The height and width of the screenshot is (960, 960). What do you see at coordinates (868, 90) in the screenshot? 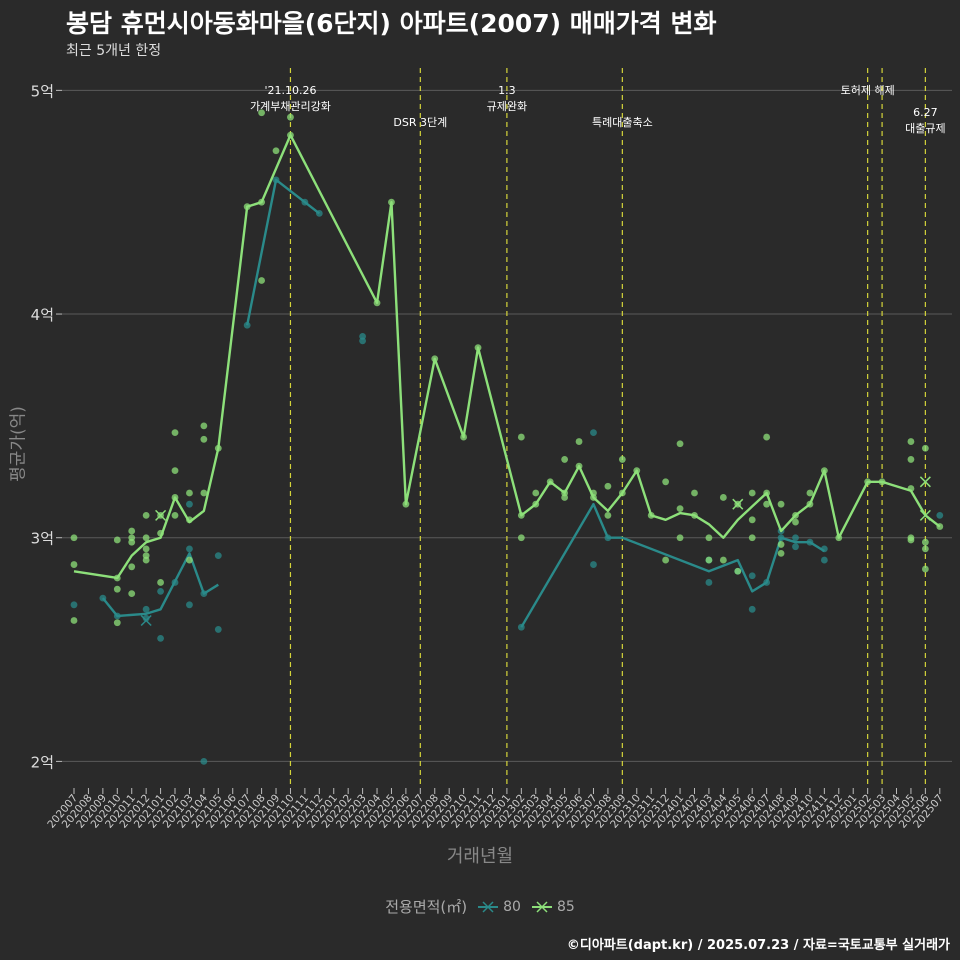
I see `event-label: 토허제 해제` at bounding box center [868, 90].